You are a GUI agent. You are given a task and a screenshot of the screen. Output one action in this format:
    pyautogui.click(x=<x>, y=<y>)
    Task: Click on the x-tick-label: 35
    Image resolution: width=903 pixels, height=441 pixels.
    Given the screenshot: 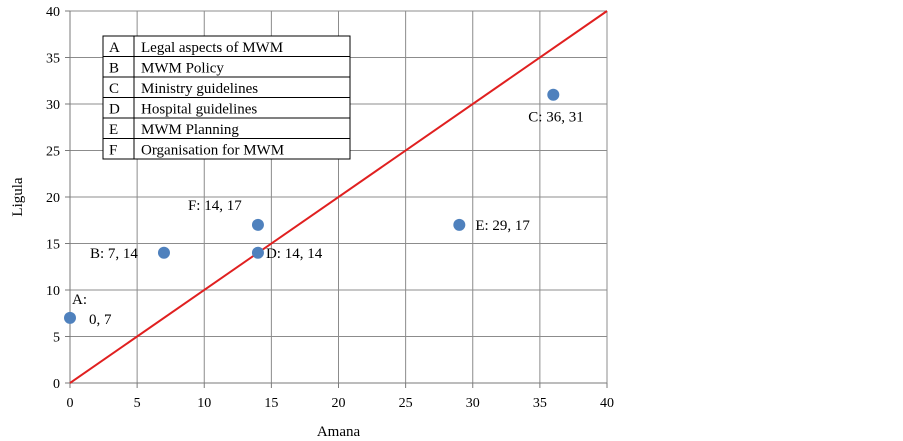 What is the action you would take?
    pyautogui.click(x=540, y=403)
    